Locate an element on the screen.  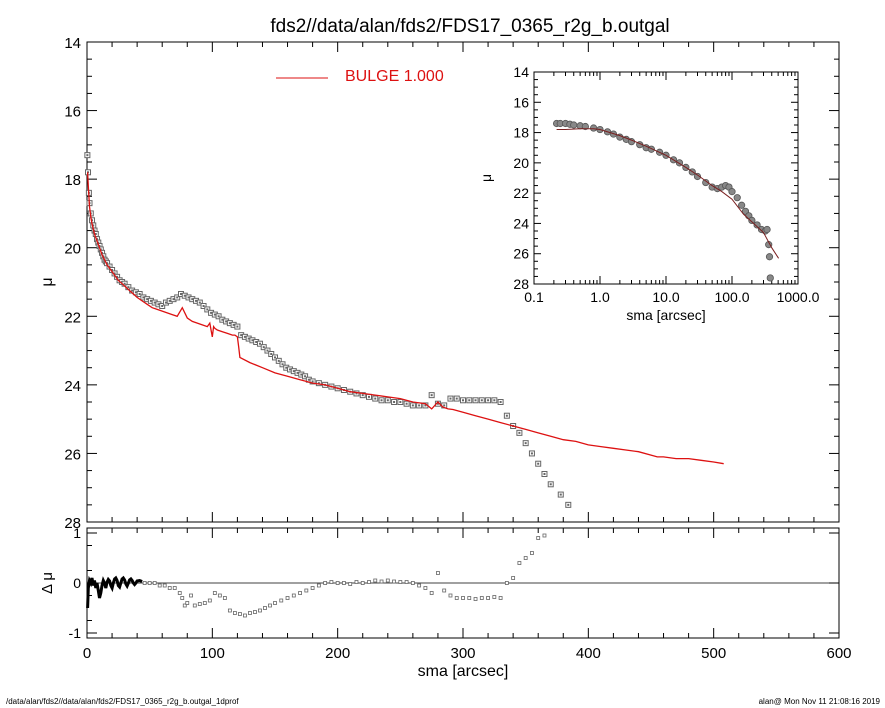
residual-x-tick-label: 400 is located at coordinates (588, 653).